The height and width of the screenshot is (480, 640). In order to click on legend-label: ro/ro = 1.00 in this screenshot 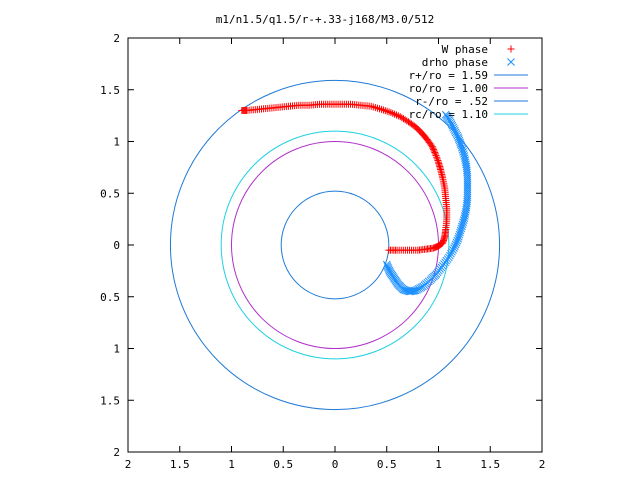, I will do `click(448, 88)`.